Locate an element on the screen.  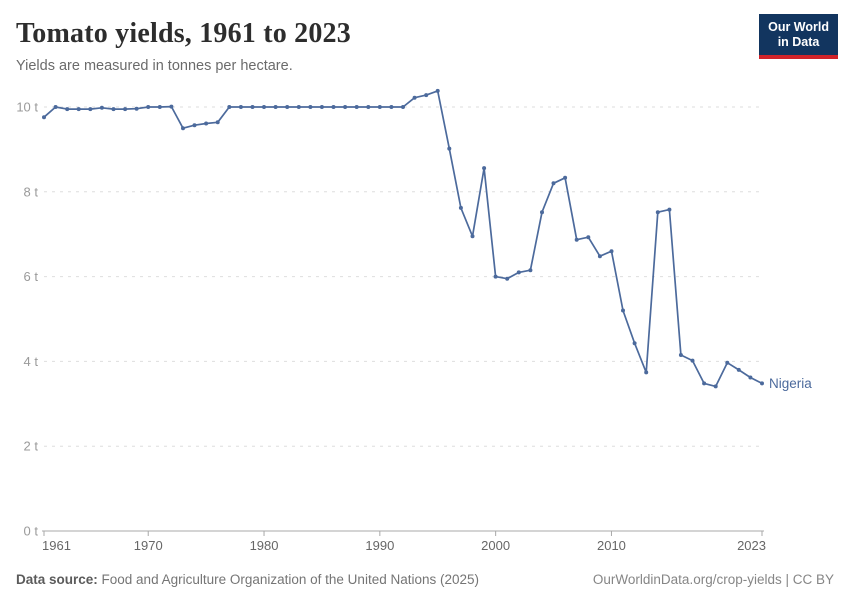
data-point-1970 is located at coordinates (148, 107).